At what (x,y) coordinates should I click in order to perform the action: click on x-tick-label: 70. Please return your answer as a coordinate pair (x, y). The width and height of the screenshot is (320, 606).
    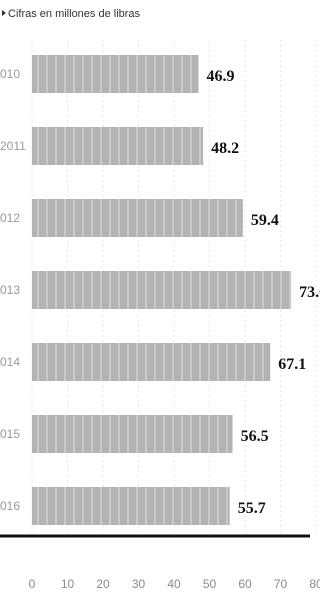
    Looking at the image, I should click on (281, 584).